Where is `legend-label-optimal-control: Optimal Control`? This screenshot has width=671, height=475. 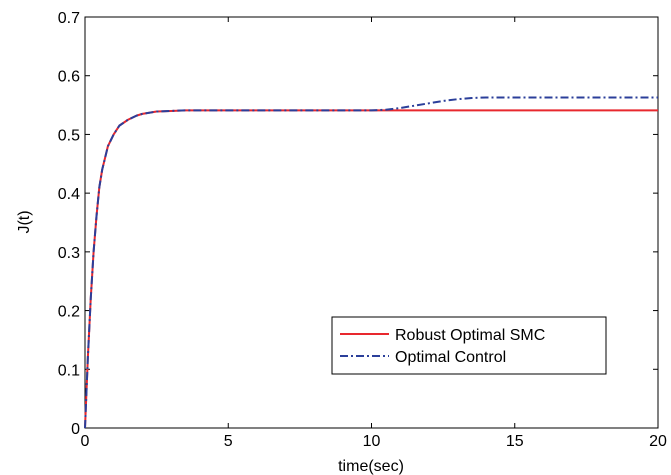 legend-label-optimal-control: Optimal Control is located at coordinates (450, 357).